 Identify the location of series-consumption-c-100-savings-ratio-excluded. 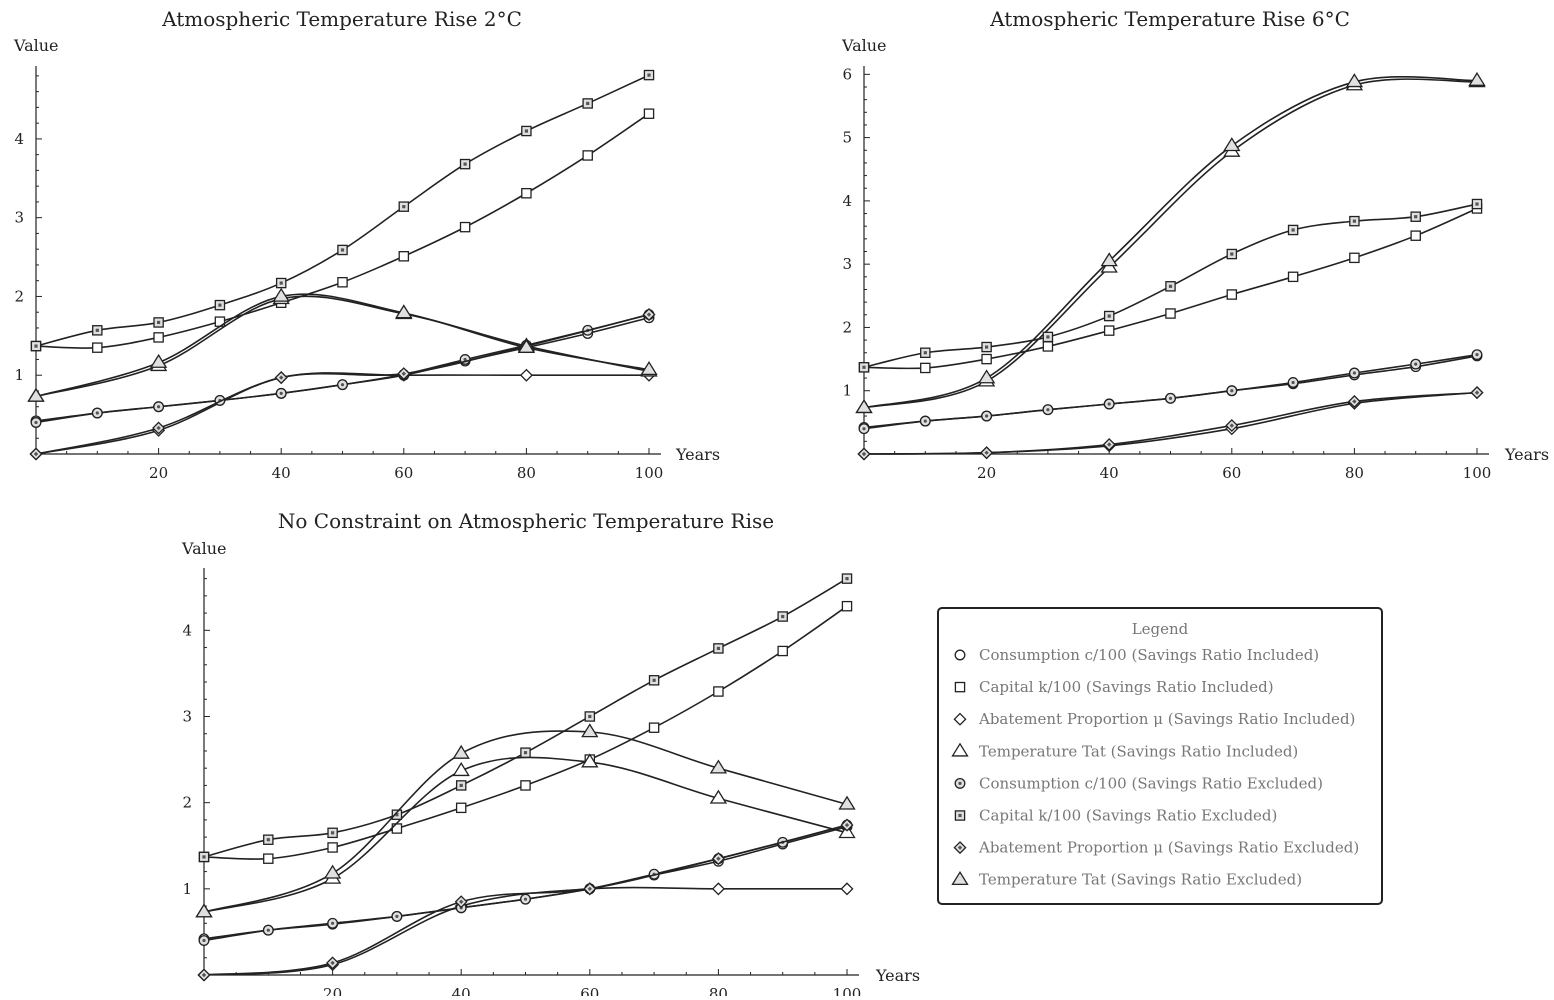
(1170, 392).